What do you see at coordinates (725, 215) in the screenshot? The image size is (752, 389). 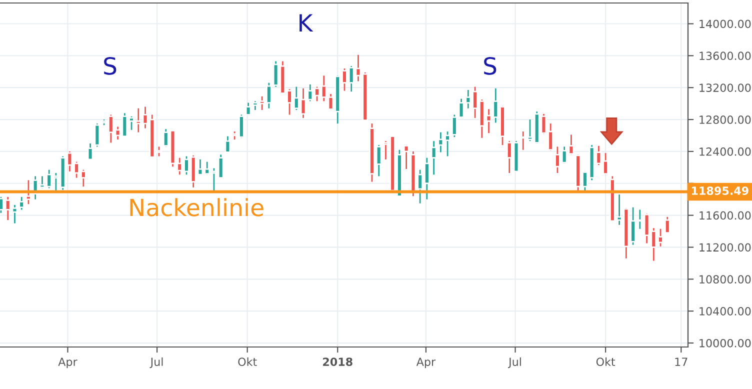 I see `y-tick-label: 11600.00` at bounding box center [725, 215].